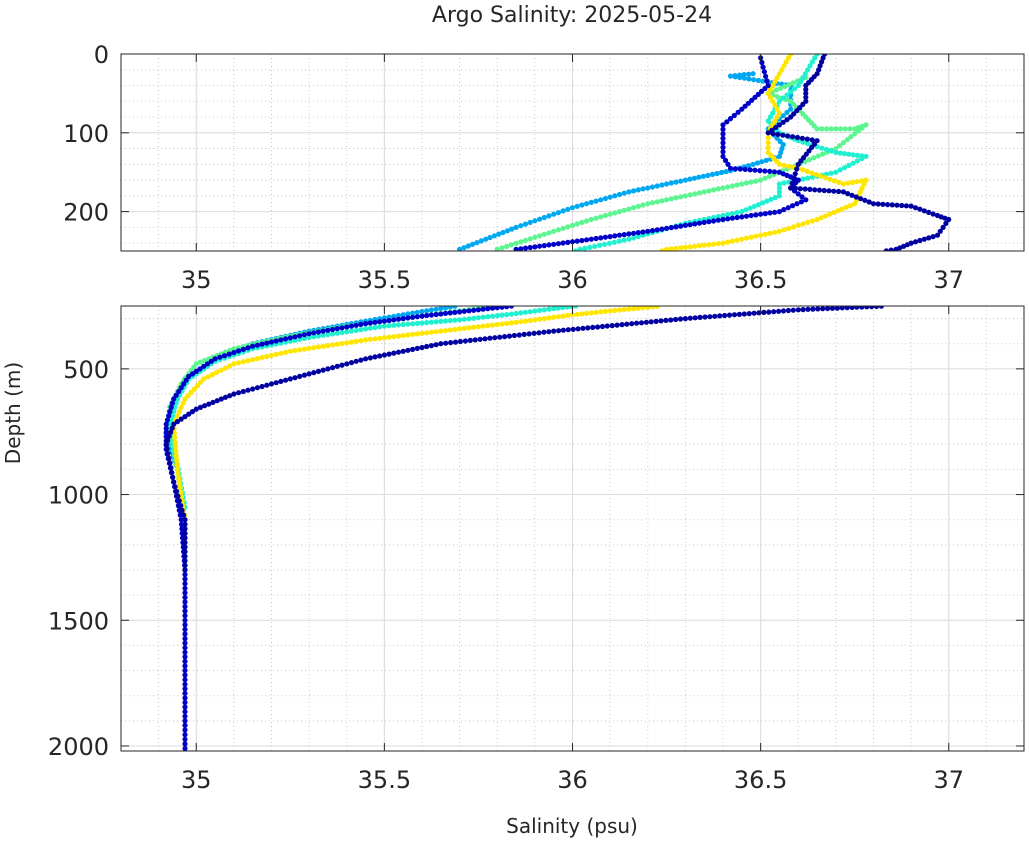  Describe the element at coordinates (78, 621) in the screenshot. I see `y-tick-label: 1500` at that location.